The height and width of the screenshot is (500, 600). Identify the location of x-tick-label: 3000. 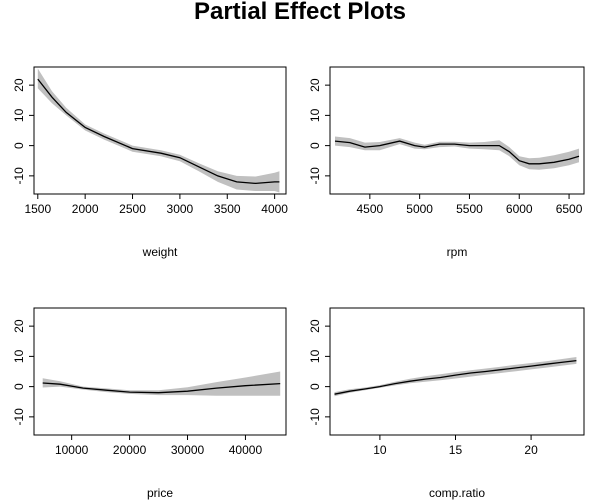
(180, 209).